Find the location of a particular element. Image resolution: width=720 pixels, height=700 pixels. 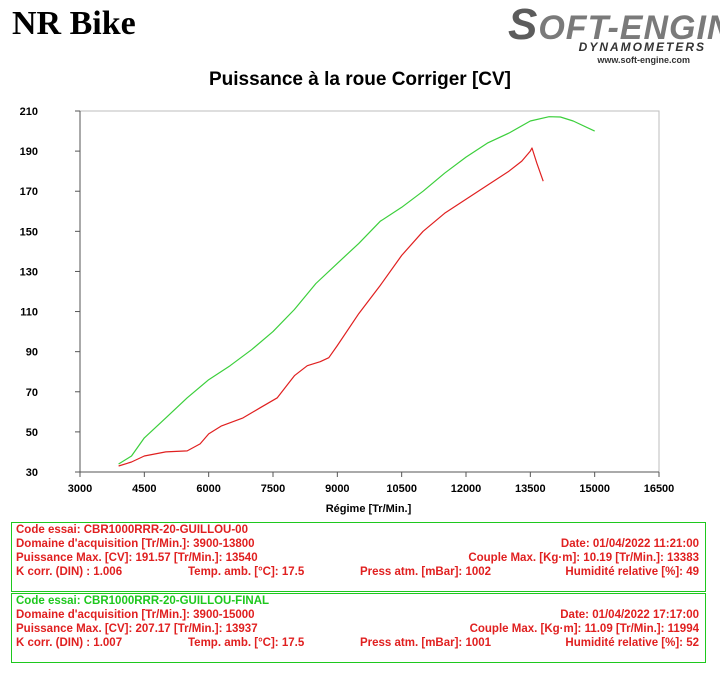

run-humidity: Humidité relative [%]: 49 is located at coordinates (632, 572).